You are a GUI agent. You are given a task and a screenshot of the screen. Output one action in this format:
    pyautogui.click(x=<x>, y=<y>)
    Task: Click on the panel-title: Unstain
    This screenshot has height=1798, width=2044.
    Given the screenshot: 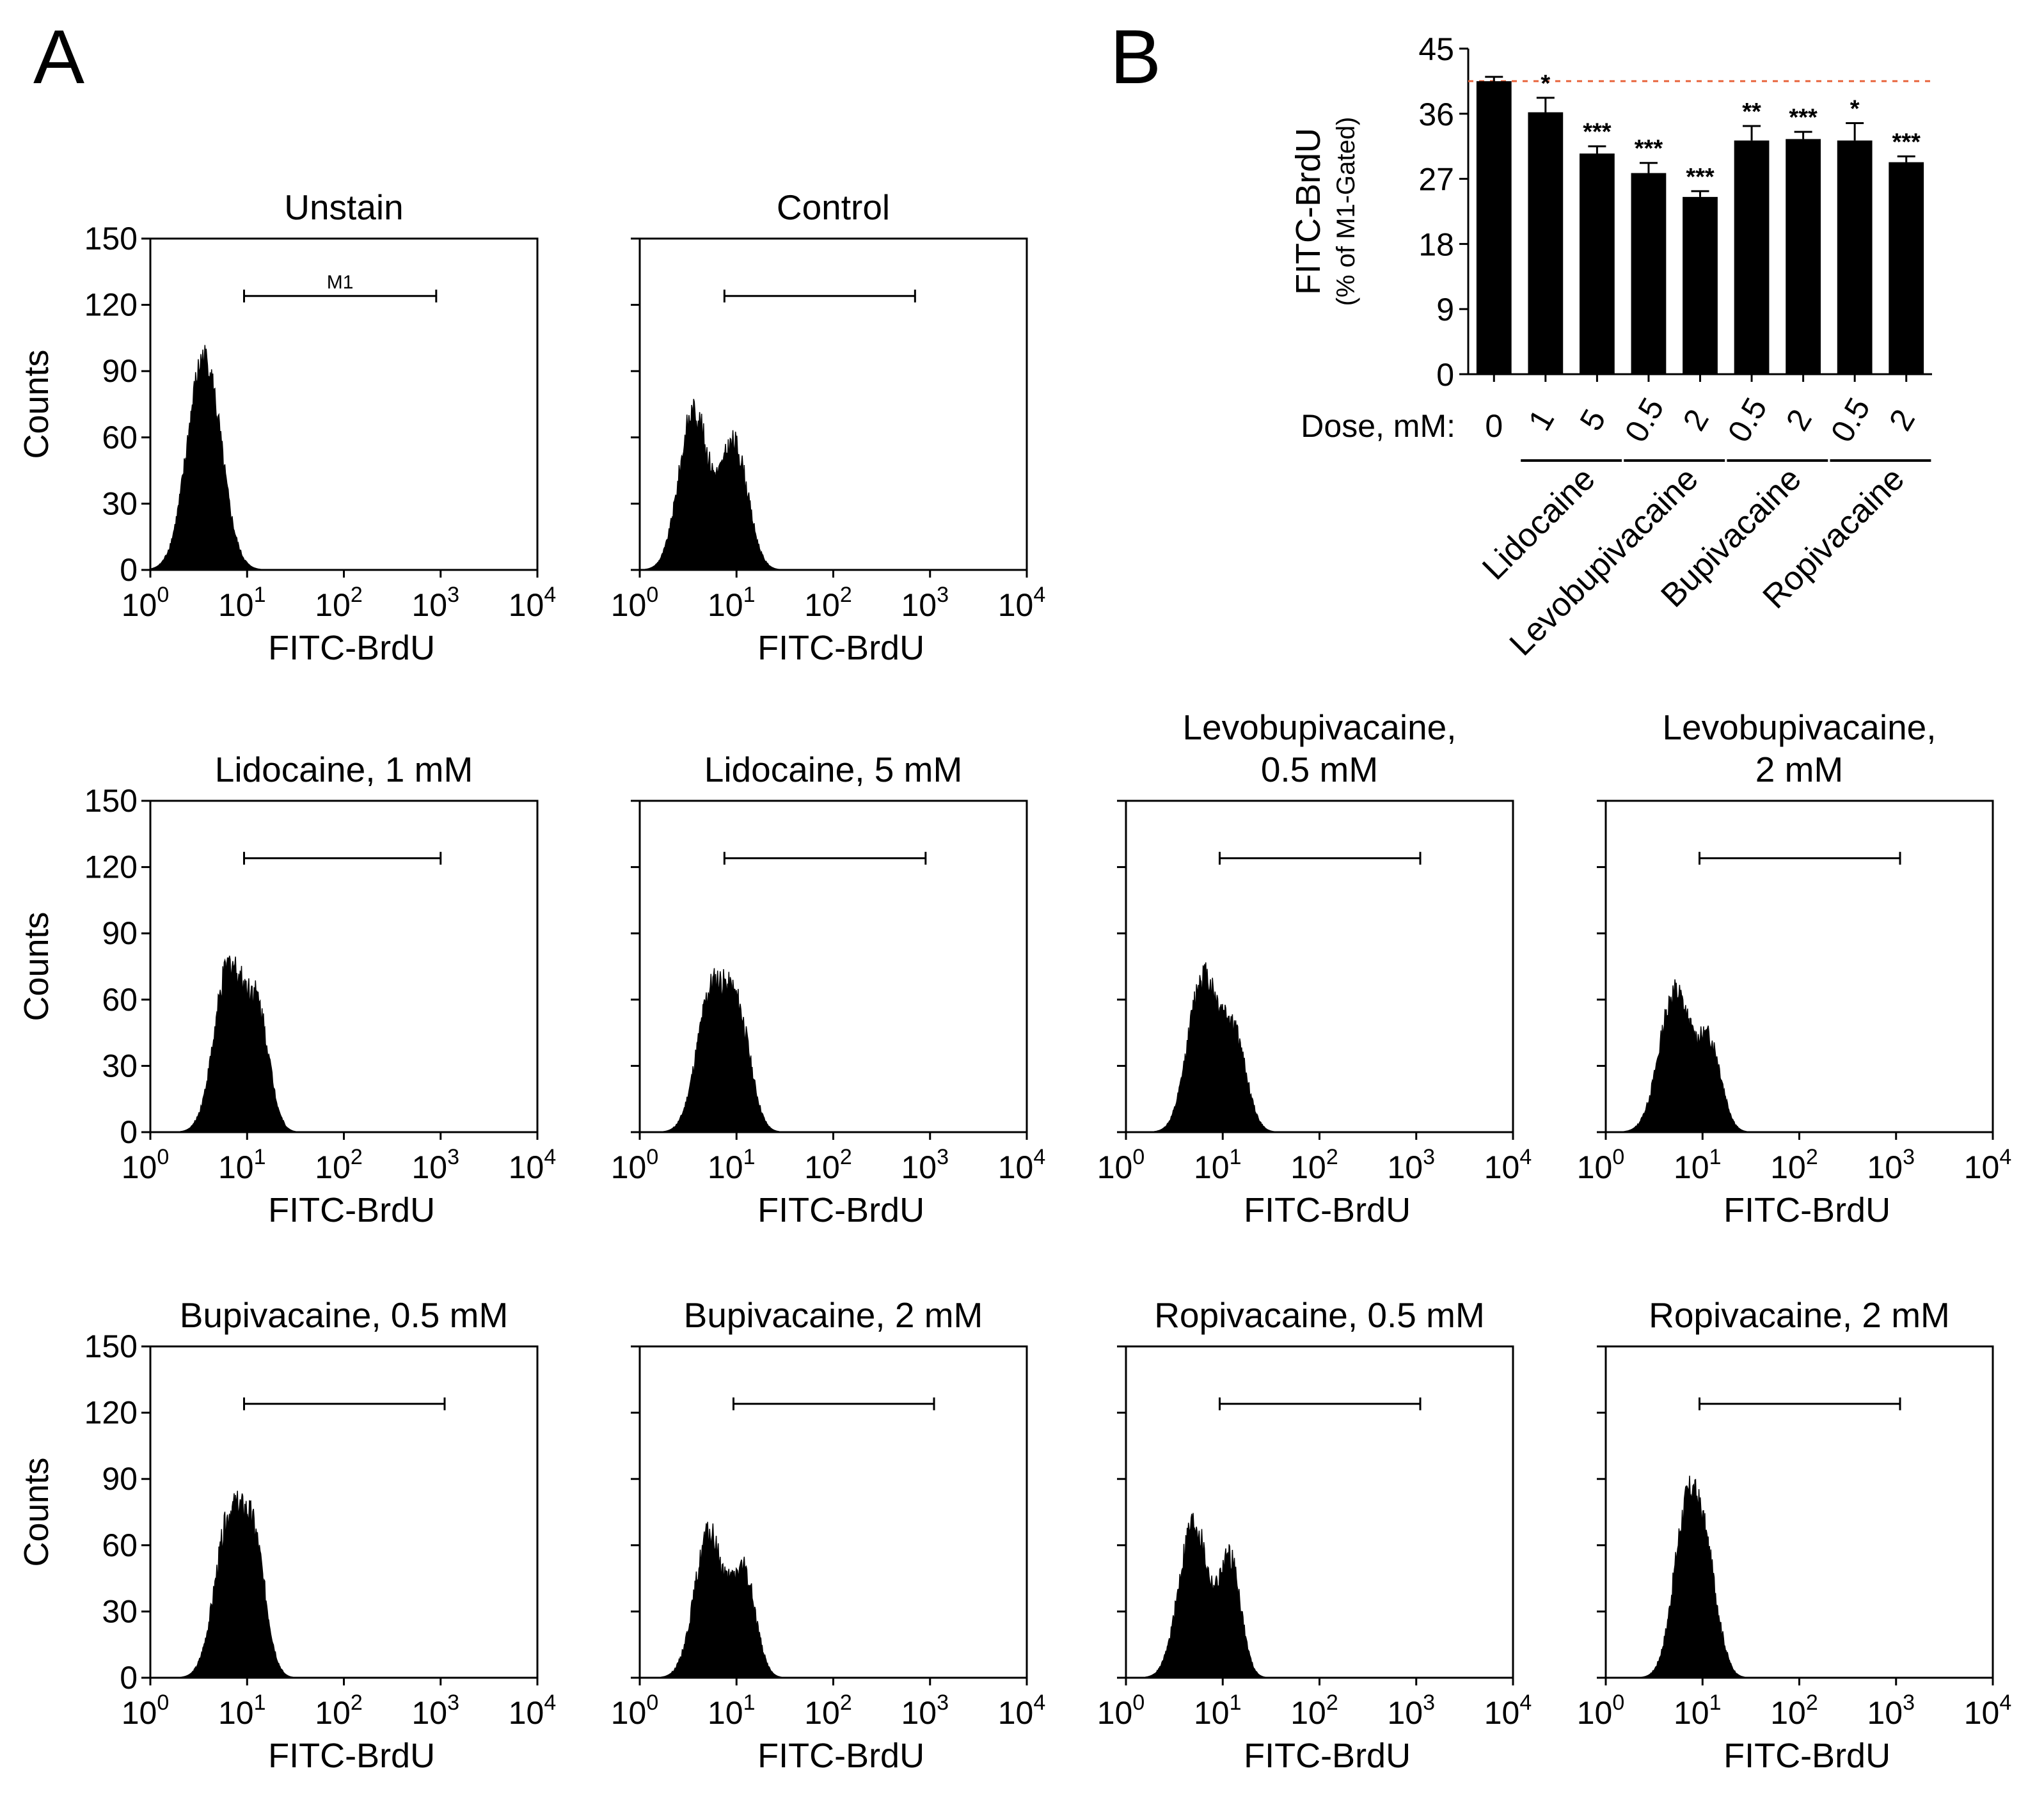 What is the action you would take?
    pyautogui.click(x=343, y=207)
    